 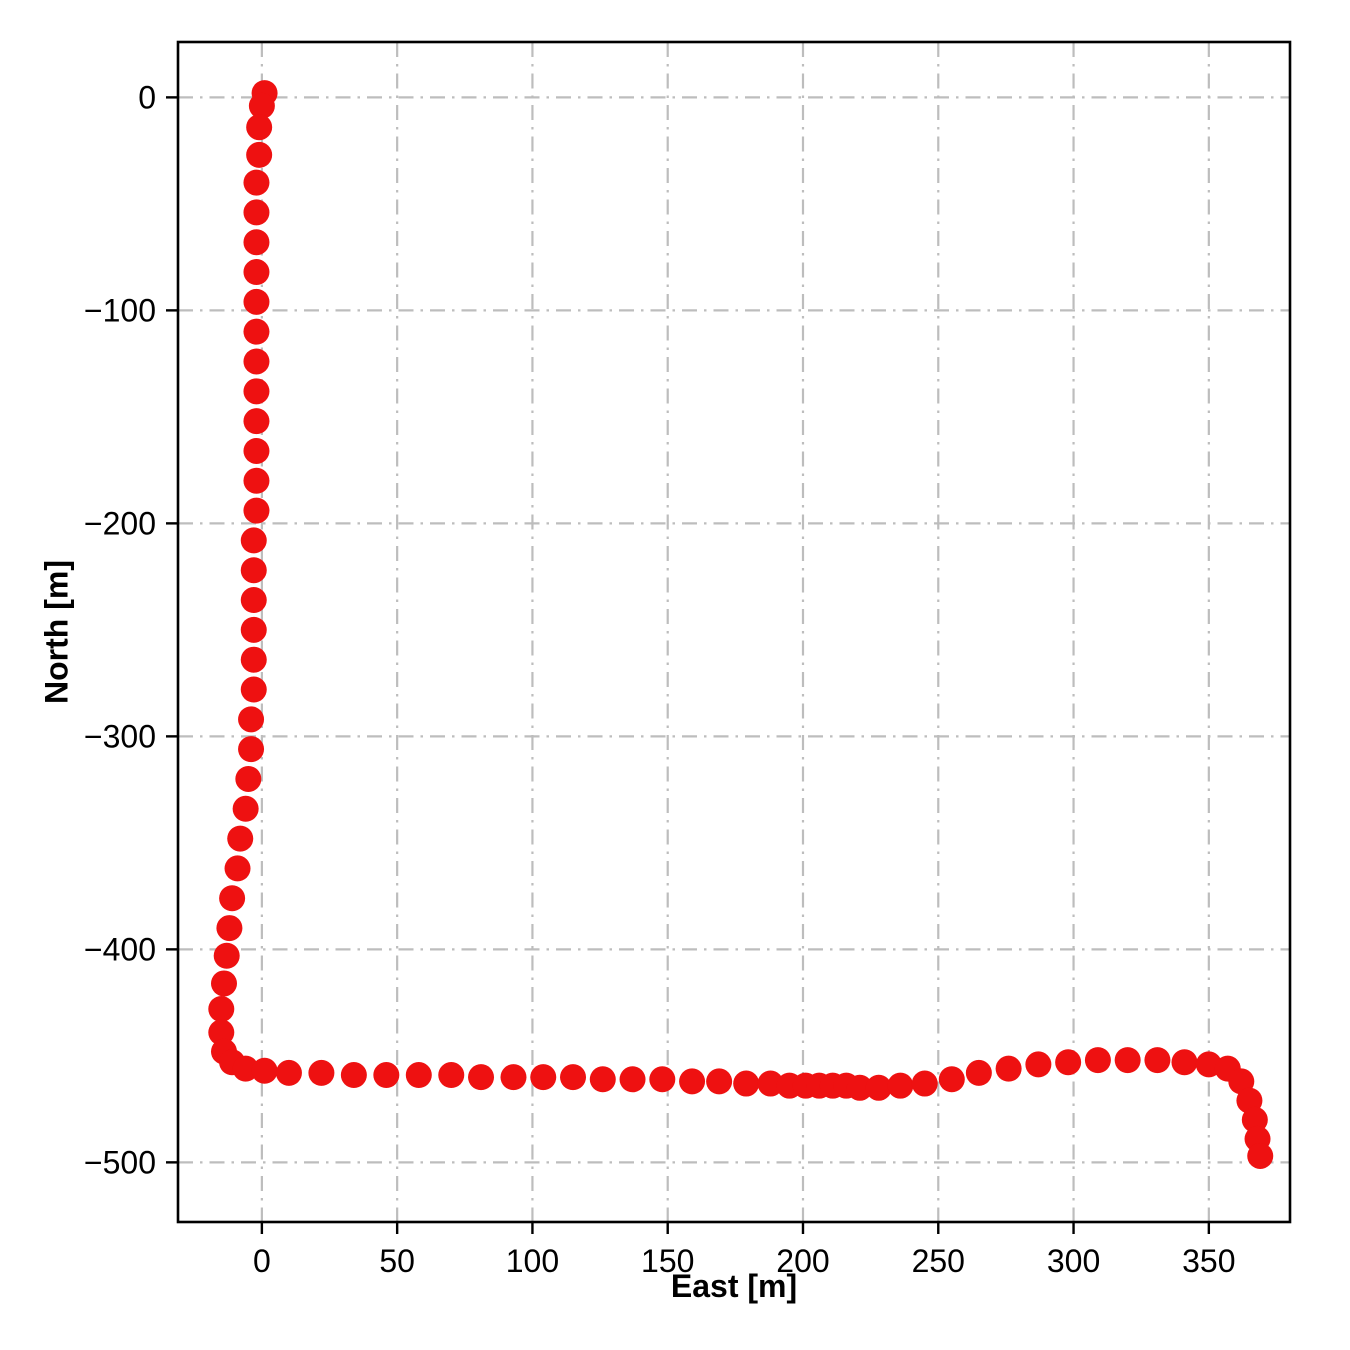 I want to click on y-tick-label: −400, so click(x=120, y=949).